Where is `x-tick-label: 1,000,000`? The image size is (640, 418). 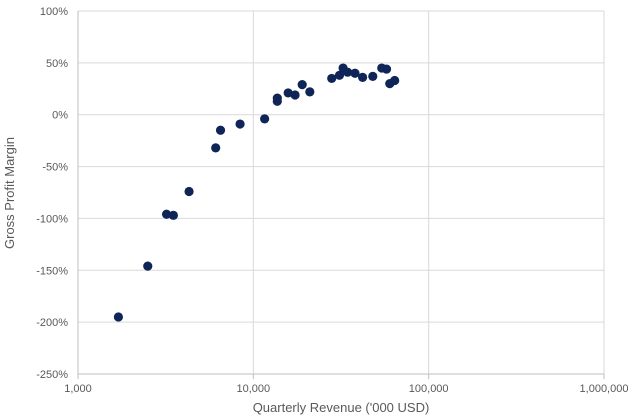
x-tick-label: 1,000,000 is located at coordinates (604, 389).